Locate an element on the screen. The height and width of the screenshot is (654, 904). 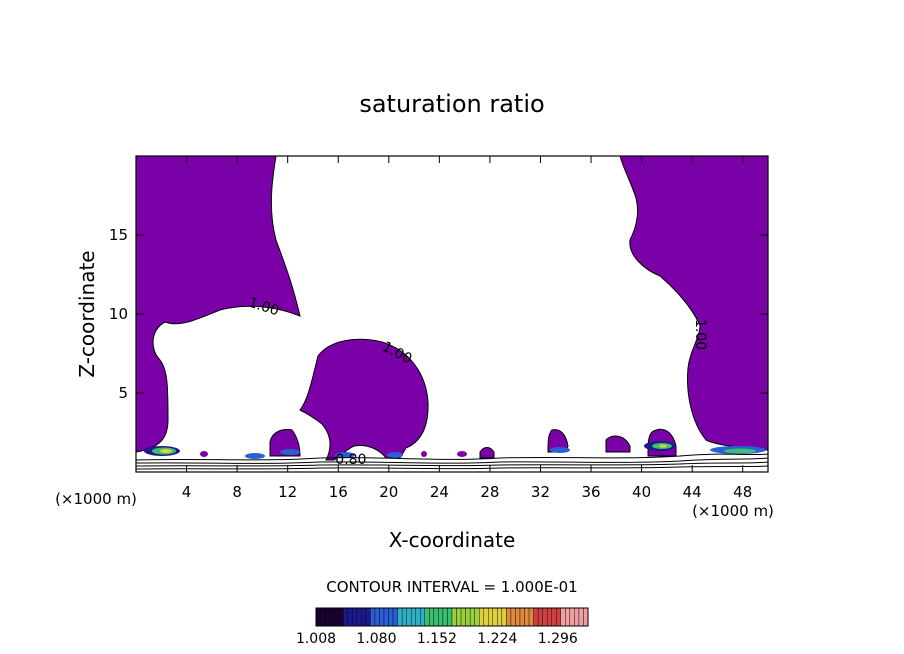
surface-high-values is located at coordinates (455, 450).